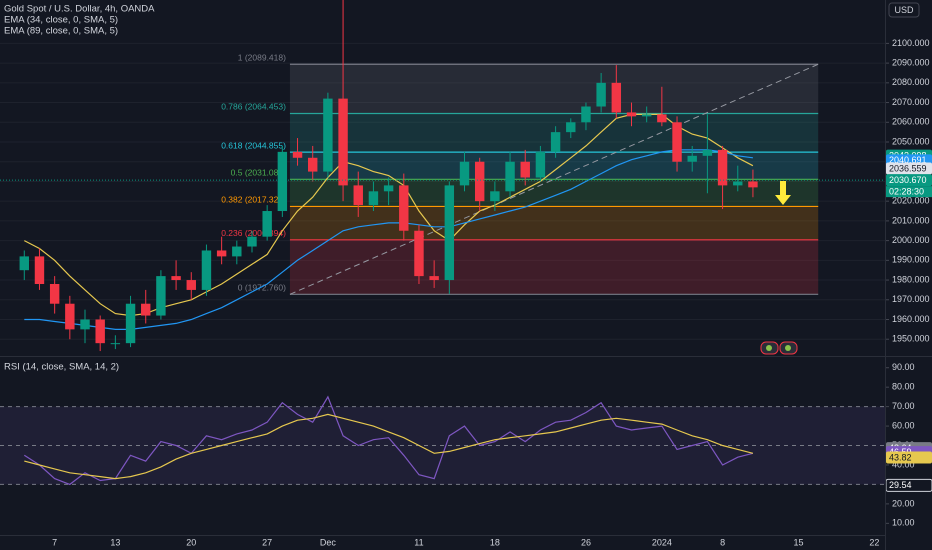  I want to click on x-tick-label: 7, so click(54, 542).